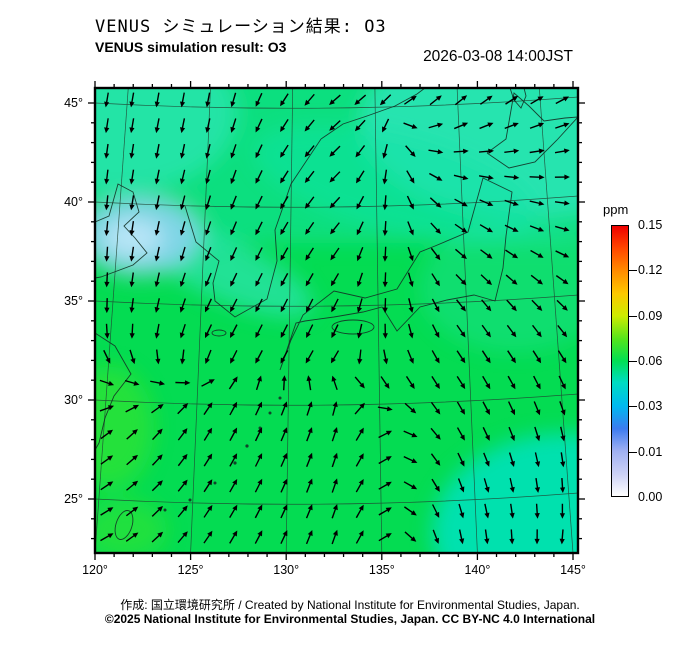  Describe the element at coordinates (650, 270) in the screenshot. I see `colorbar-tick-label: 0.12` at that location.